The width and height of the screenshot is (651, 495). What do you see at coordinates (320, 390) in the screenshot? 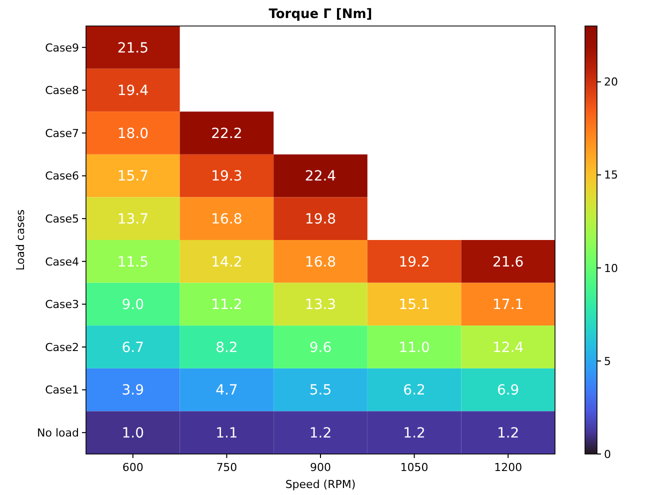
I see `data-label: 5.5` at bounding box center [320, 390].